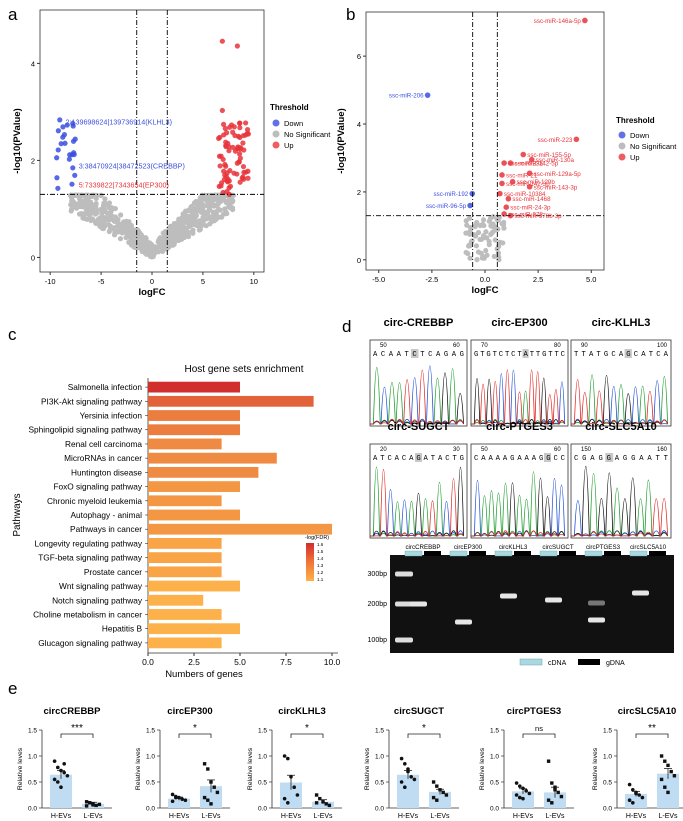 The image size is (683, 821). Describe the element at coordinates (17, 514) in the screenshot. I see `plot-c-ylabel: Pathways` at that location.